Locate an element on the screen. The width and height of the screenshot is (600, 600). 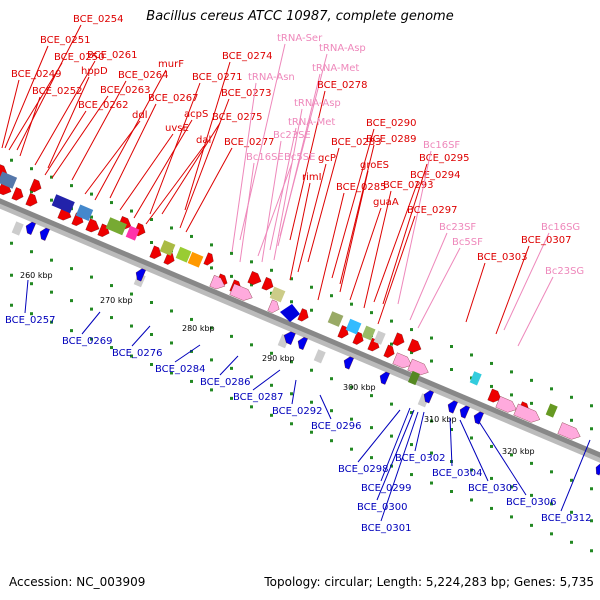
gene-label-bce_0250: BCE_0250 is located at coordinates (79, 57).